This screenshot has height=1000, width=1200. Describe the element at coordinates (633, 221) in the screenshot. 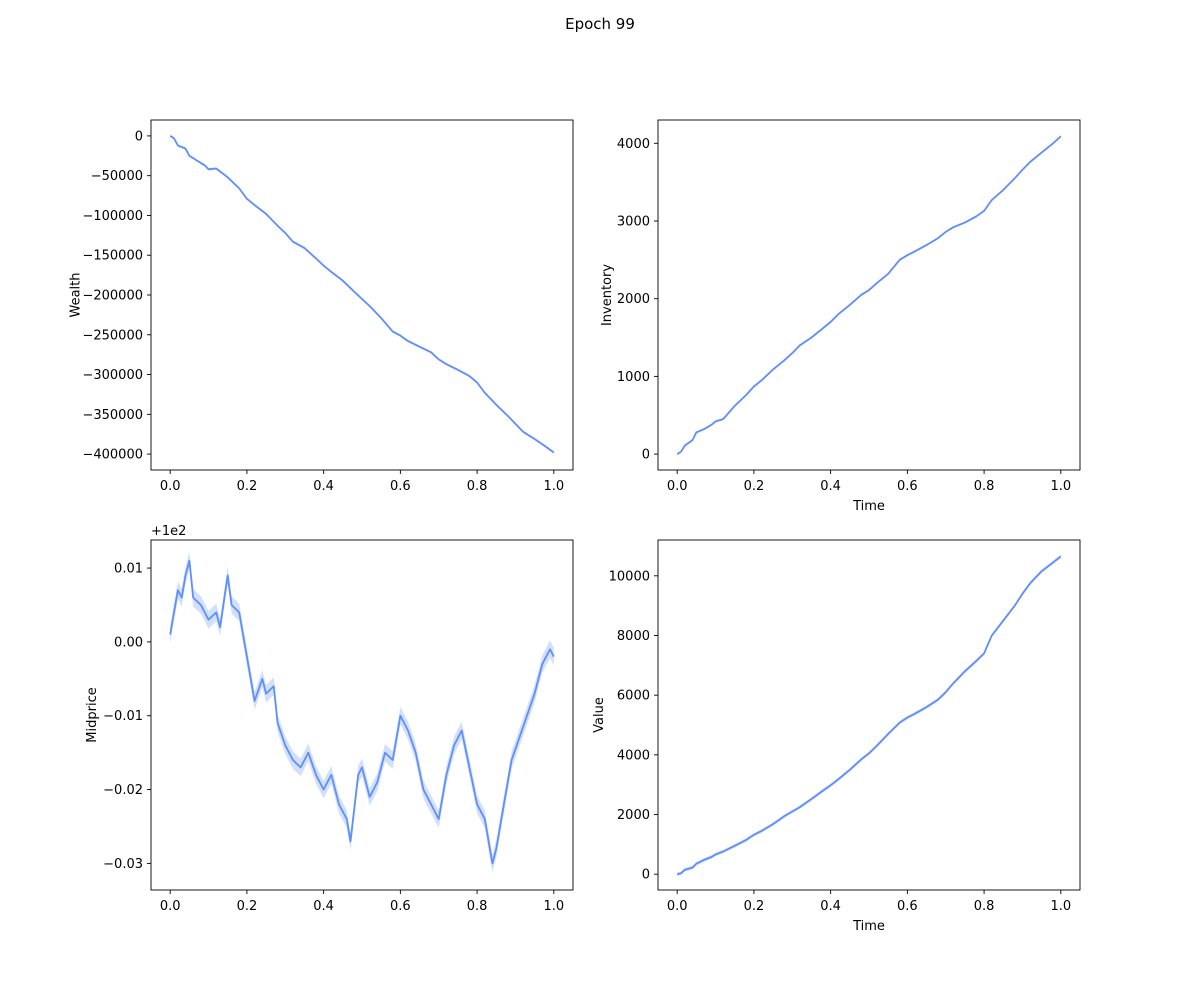

I see `y-tick-label: 3000` at that location.